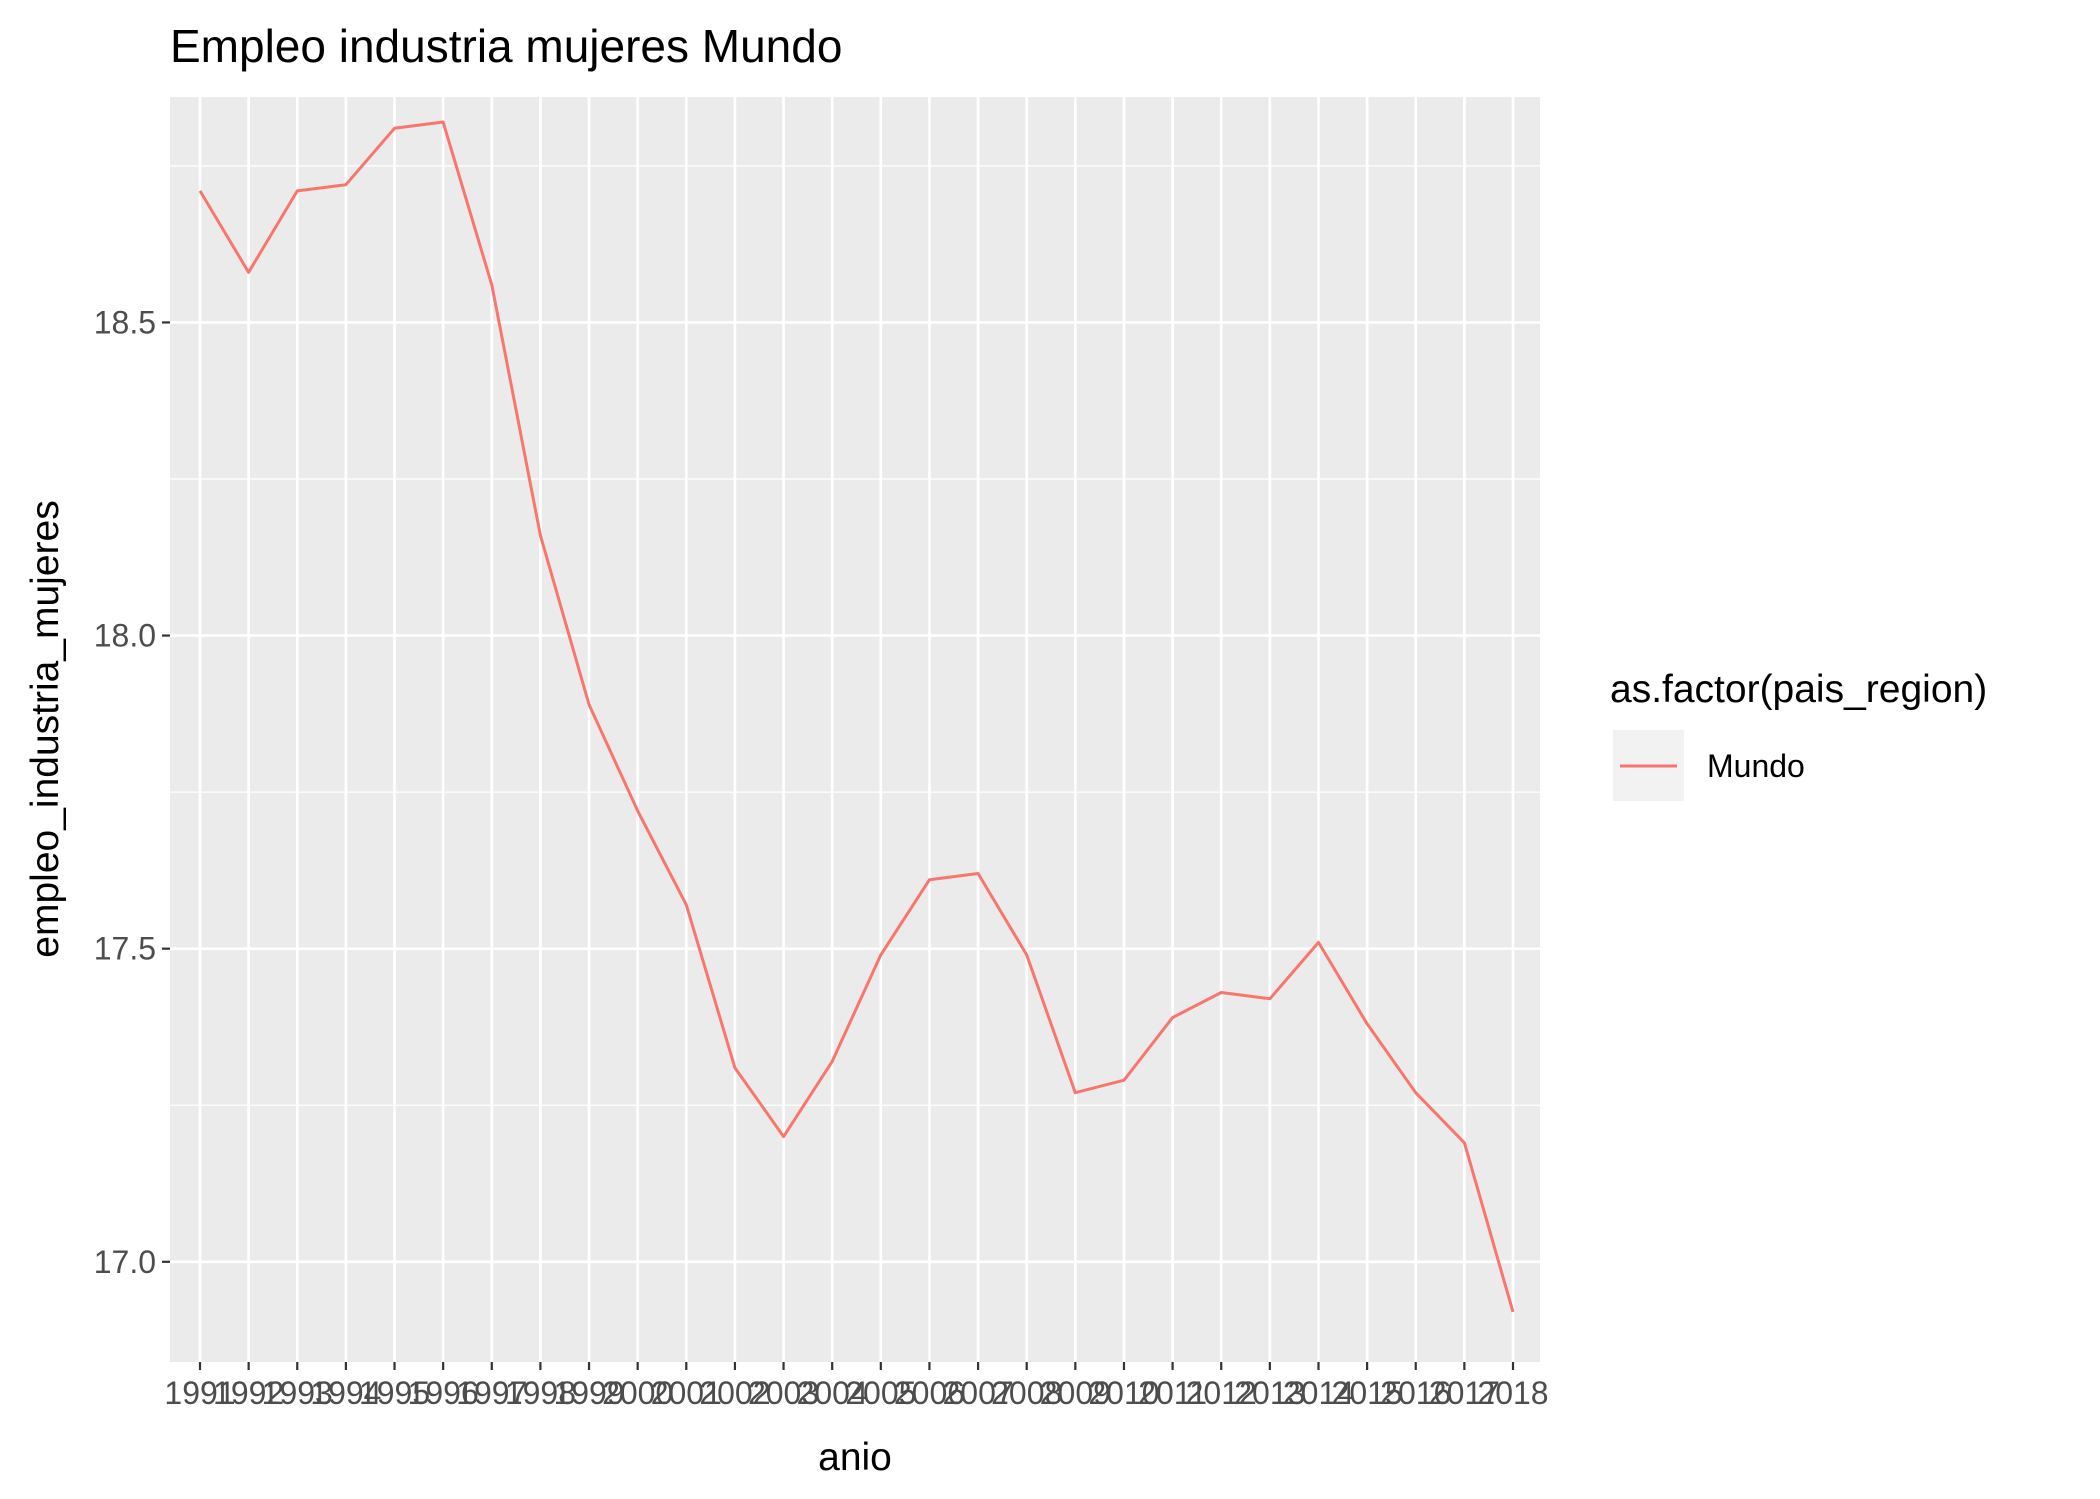 This screenshot has height=1499, width=2100. Describe the element at coordinates (394, 1393) in the screenshot. I see `x-tick-label: 1995` at that location.